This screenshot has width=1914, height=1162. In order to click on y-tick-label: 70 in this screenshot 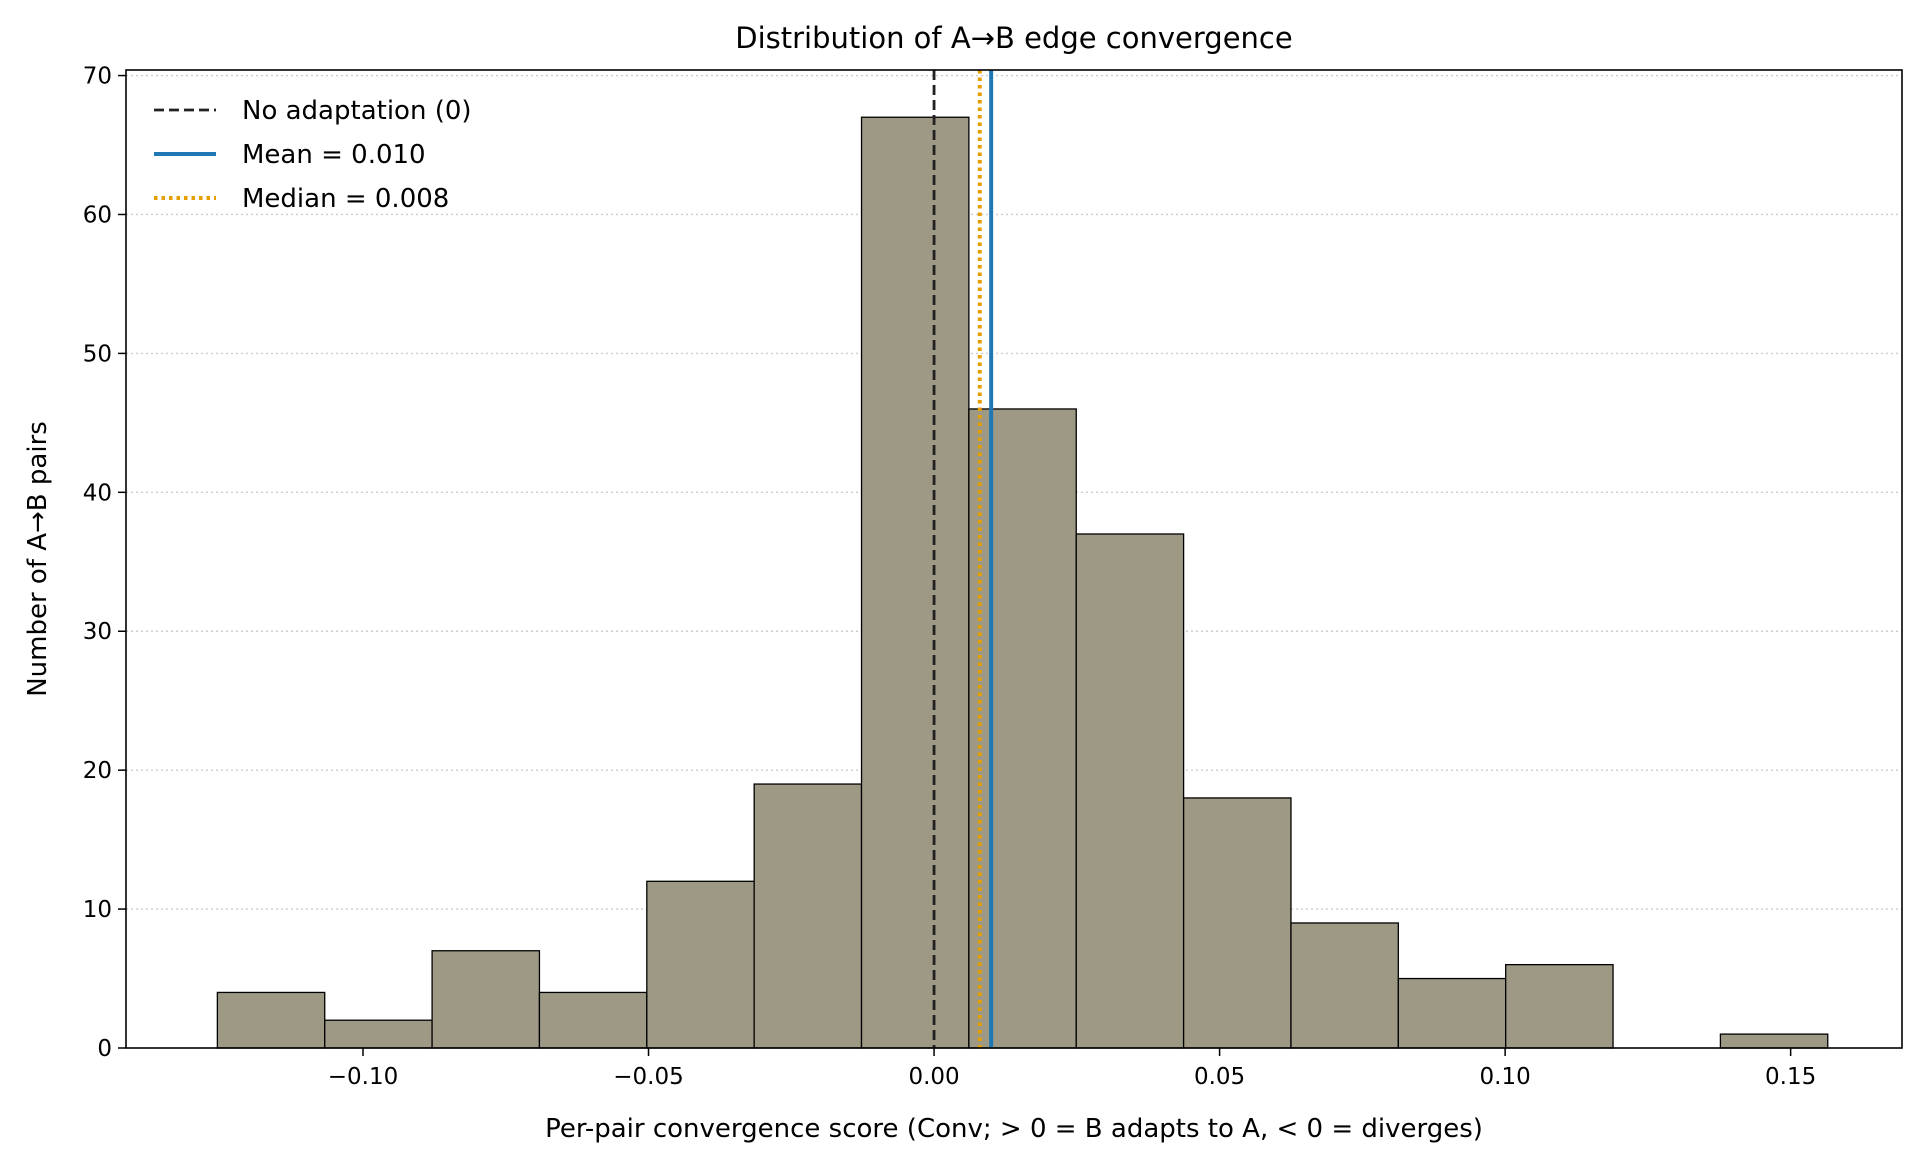, I will do `click(97, 77)`.